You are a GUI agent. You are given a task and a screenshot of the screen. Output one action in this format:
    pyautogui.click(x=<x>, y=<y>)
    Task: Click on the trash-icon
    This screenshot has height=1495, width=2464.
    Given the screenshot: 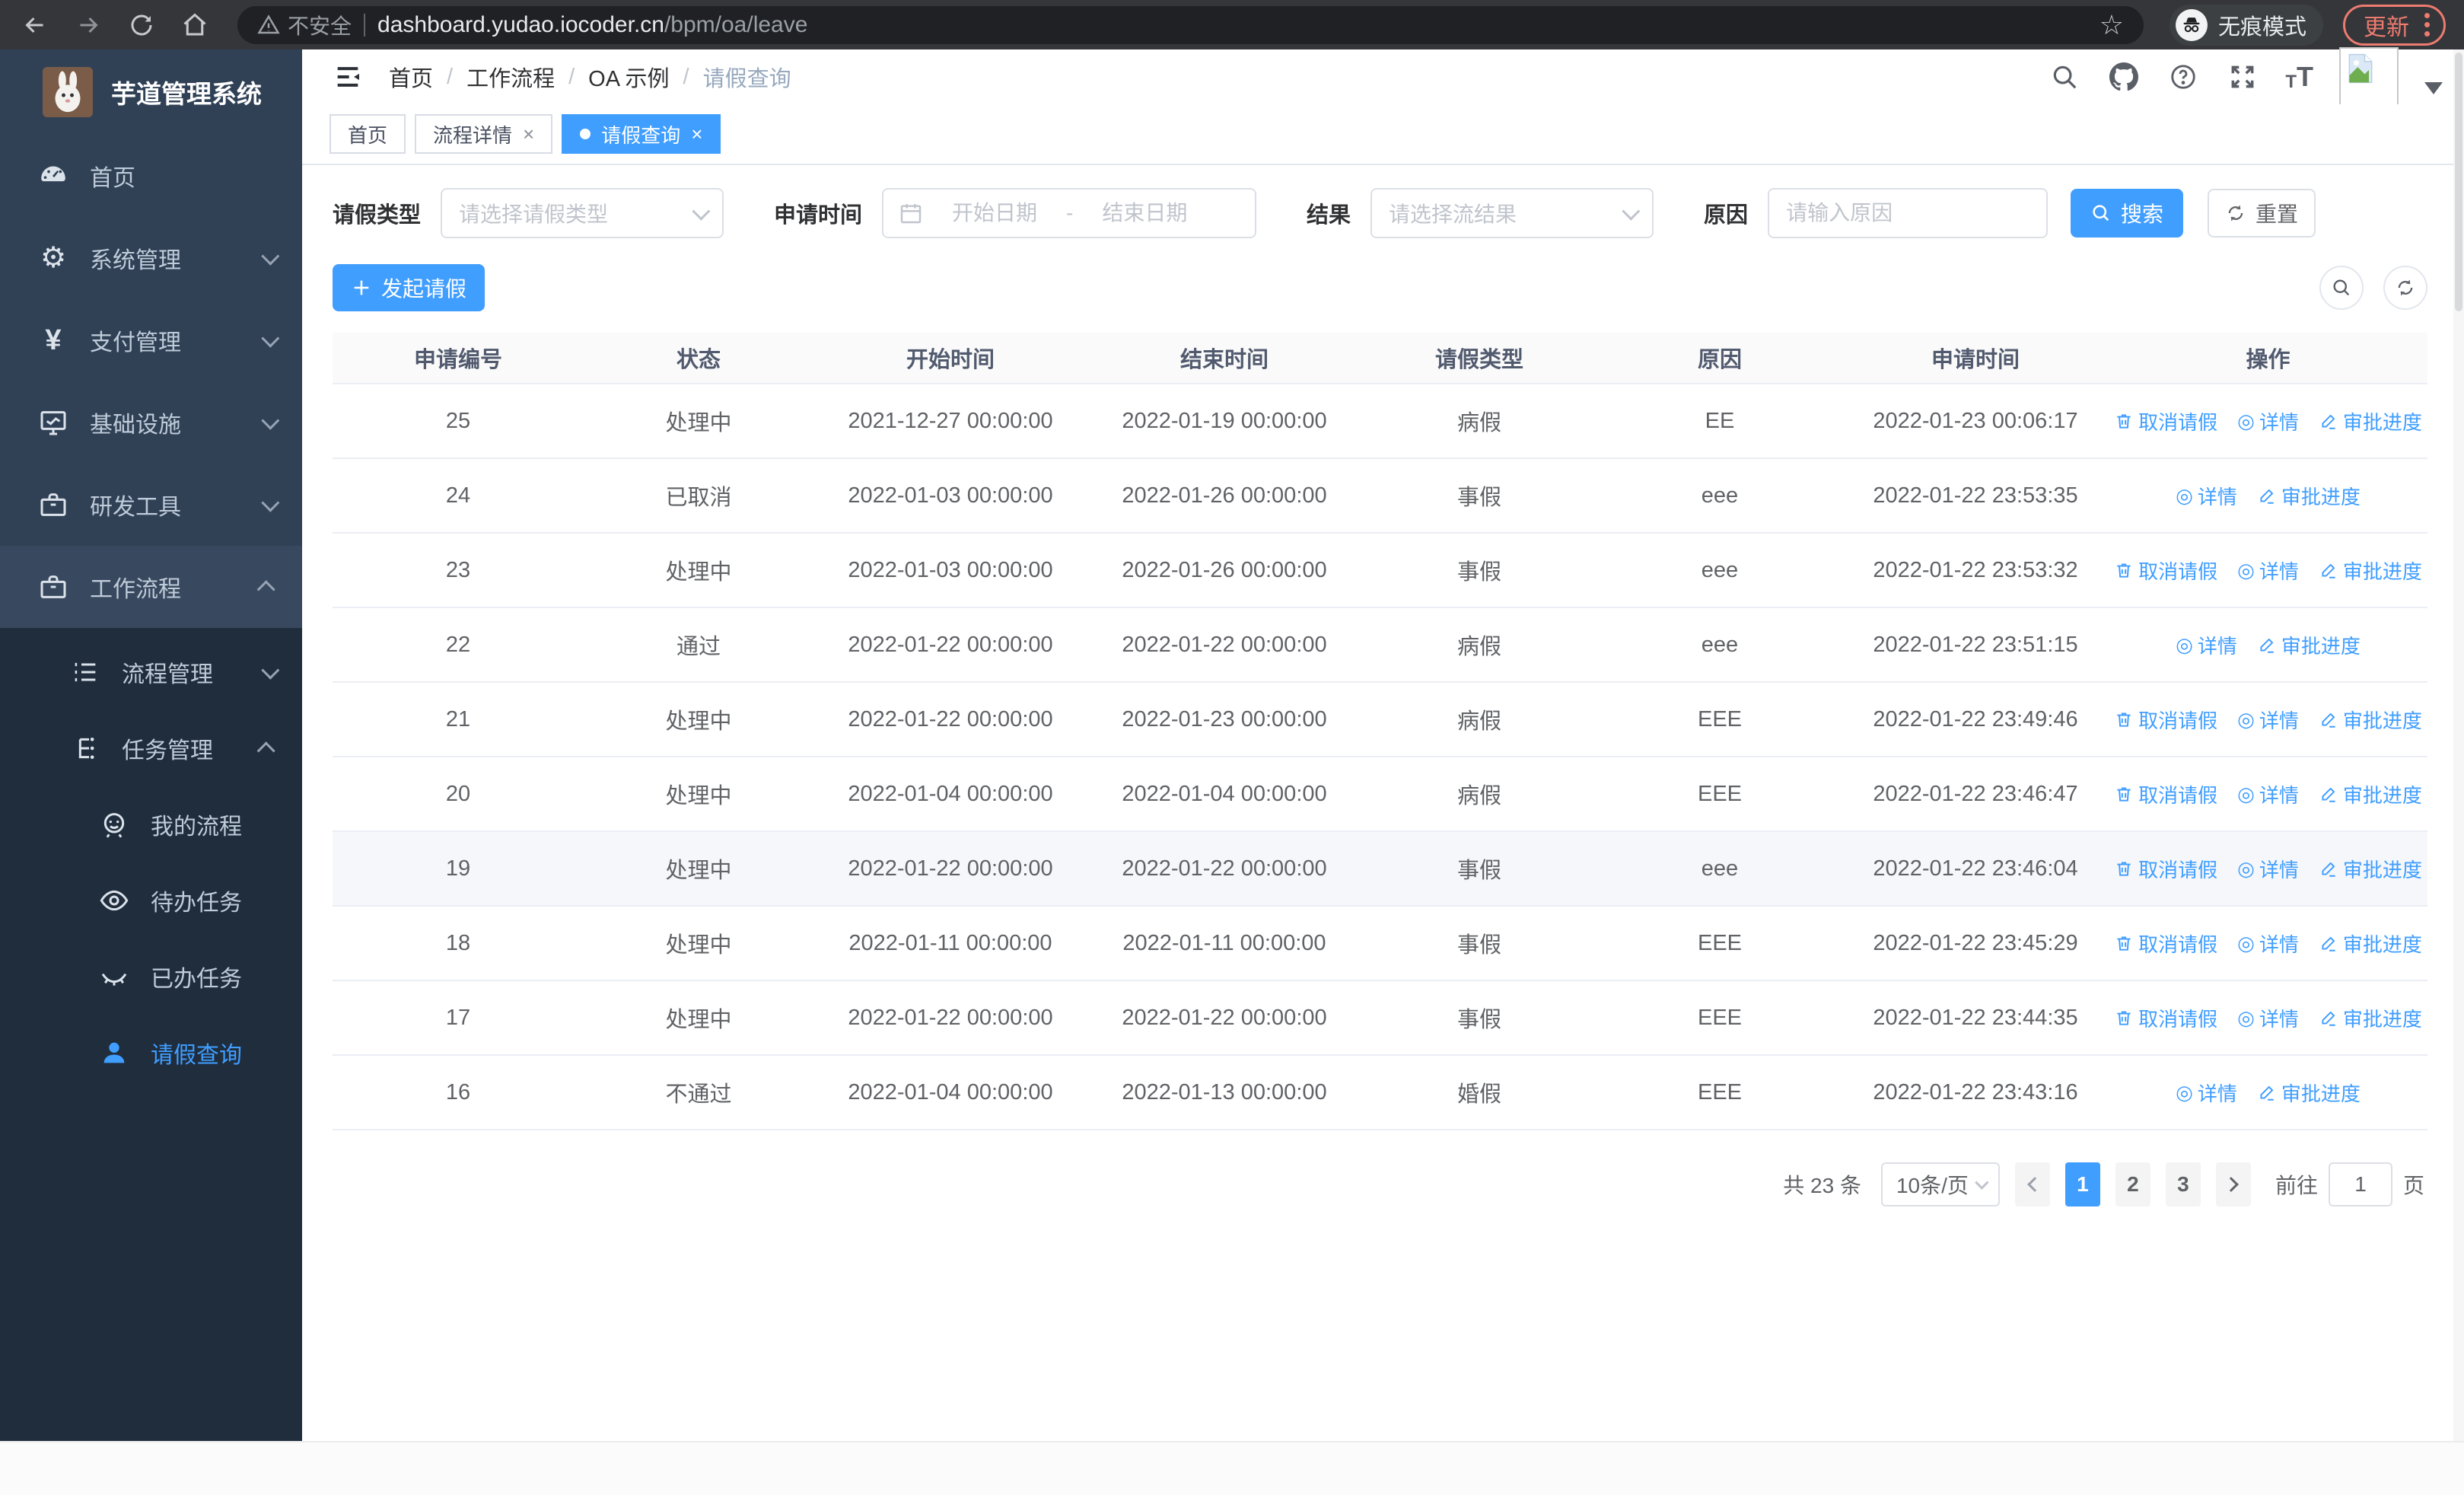 What is the action you would take?
    pyautogui.click(x=2124, y=794)
    